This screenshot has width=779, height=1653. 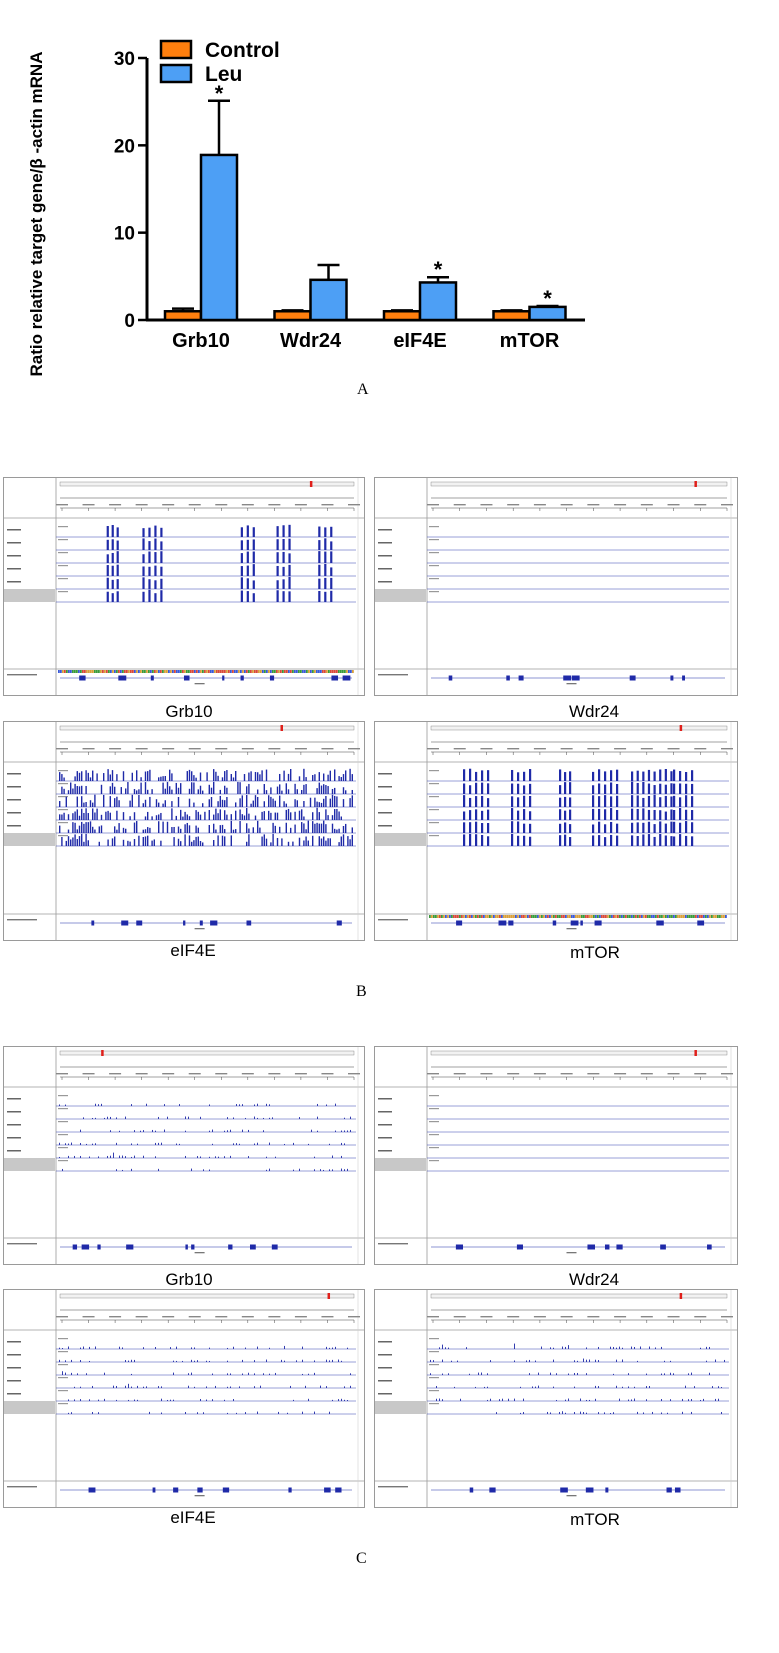 I want to click on bar-control-mtor, so click(x=511, y=316).